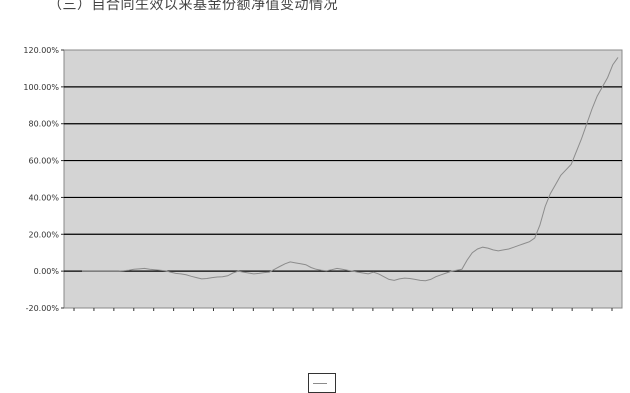  Describe the element at coordinates (43, 124) in the screenshot. I see `y-tick-label: 80.00%` at that location.